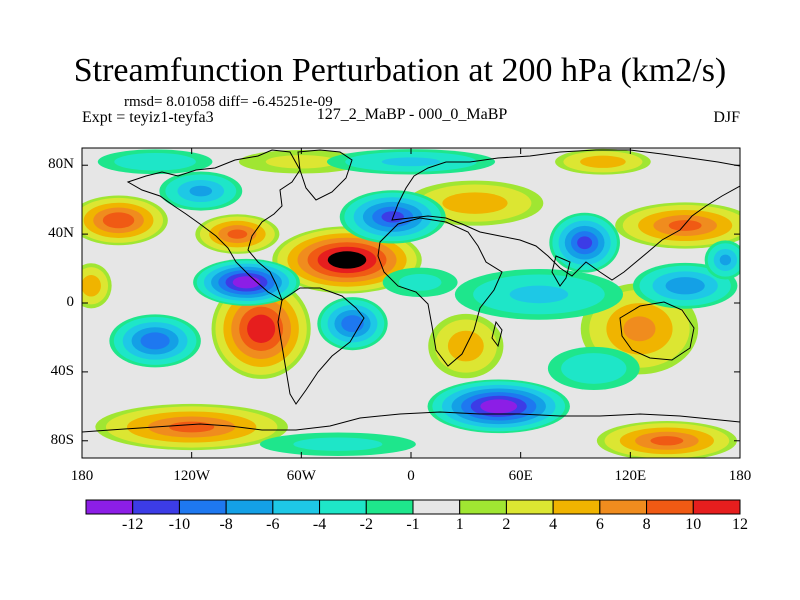 Image resolution: width=800 pixels, height=600 pixels. Describe the element at coordinates (411, 476) in the screenshot. I see `x-tick-label: 0` at that location.